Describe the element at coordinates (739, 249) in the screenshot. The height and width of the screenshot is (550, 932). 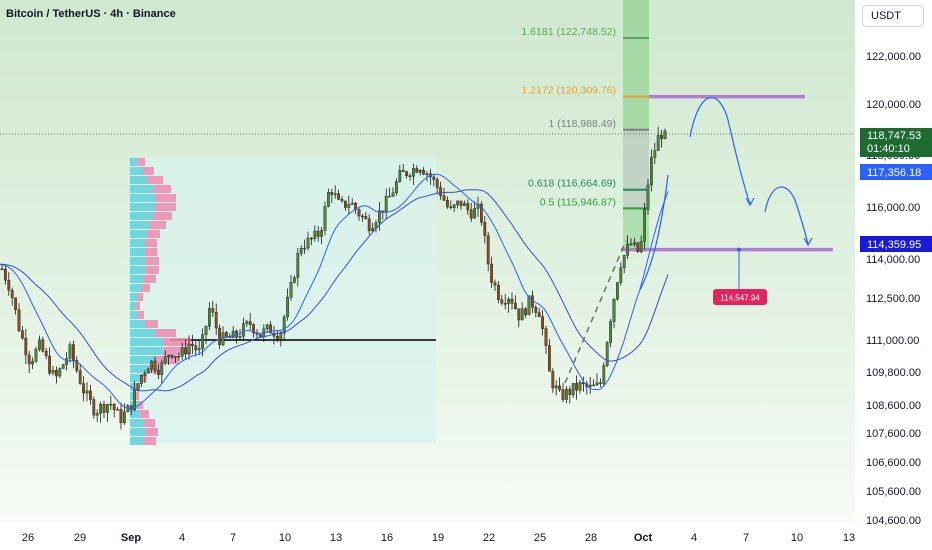
I see `target-anchor-dot` at that location.